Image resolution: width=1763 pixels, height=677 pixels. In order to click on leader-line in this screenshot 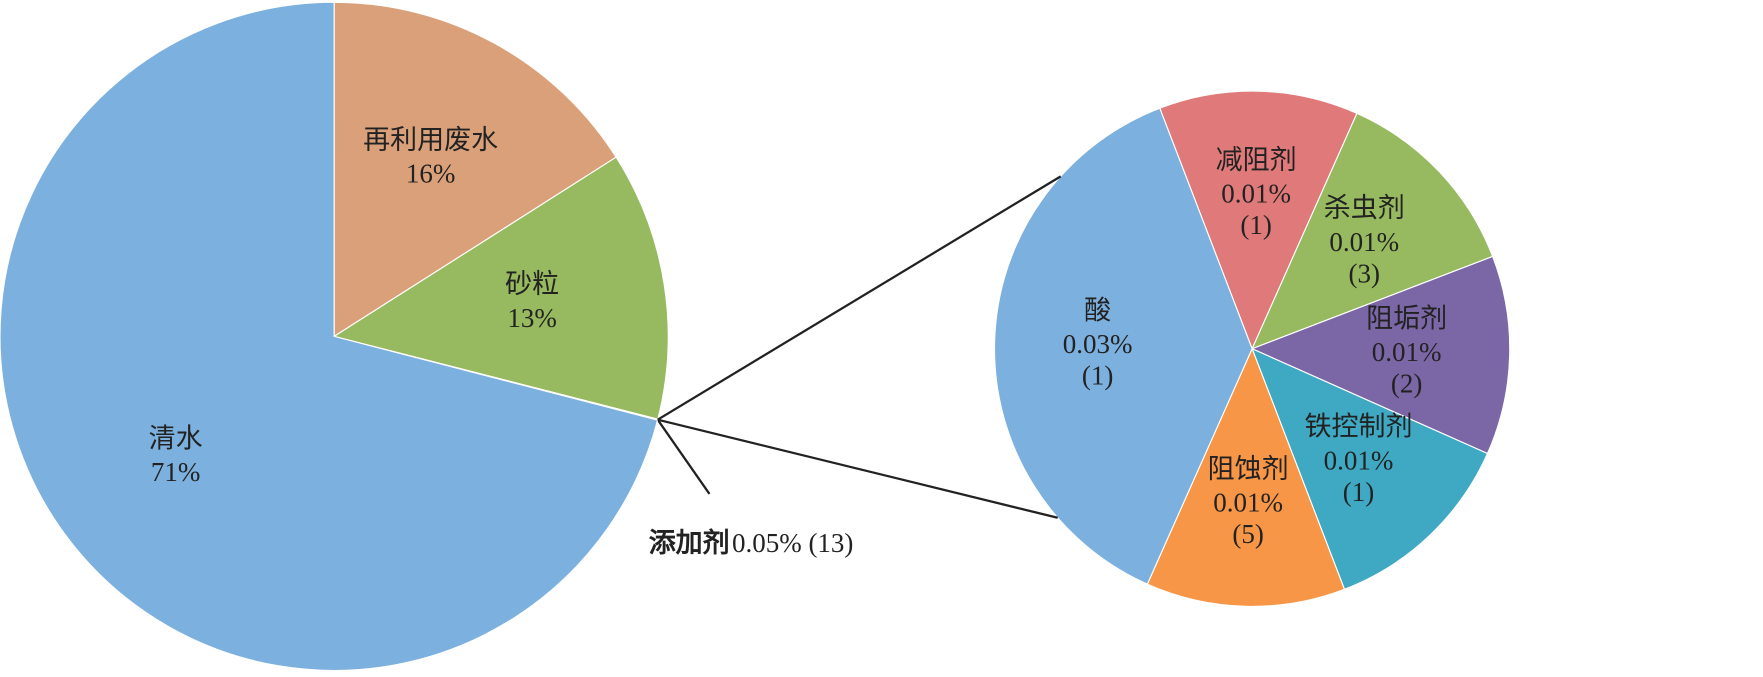, I will do `click(683, 457)`.